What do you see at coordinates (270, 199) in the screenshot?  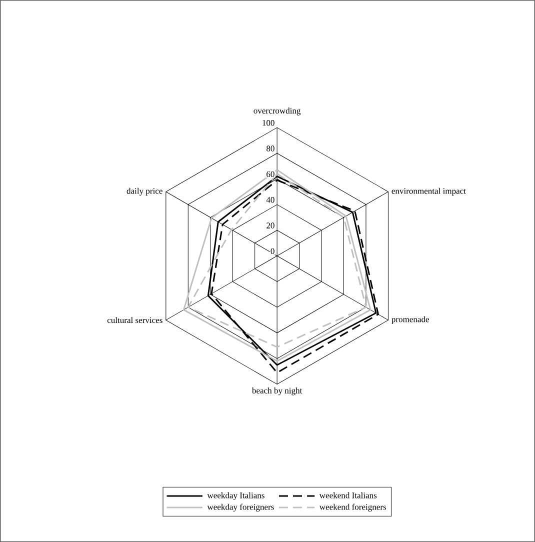 I see `y-tick-label: 40` at bounding box center [270, 199].